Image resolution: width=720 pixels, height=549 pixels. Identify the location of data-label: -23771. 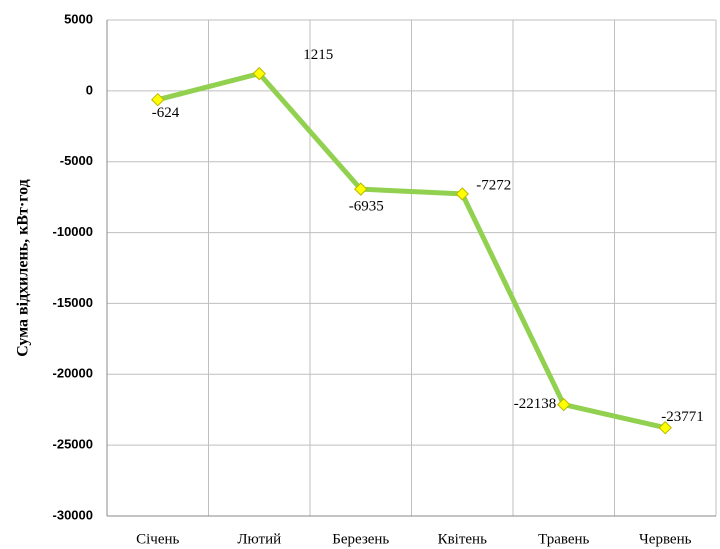
(682, 417).